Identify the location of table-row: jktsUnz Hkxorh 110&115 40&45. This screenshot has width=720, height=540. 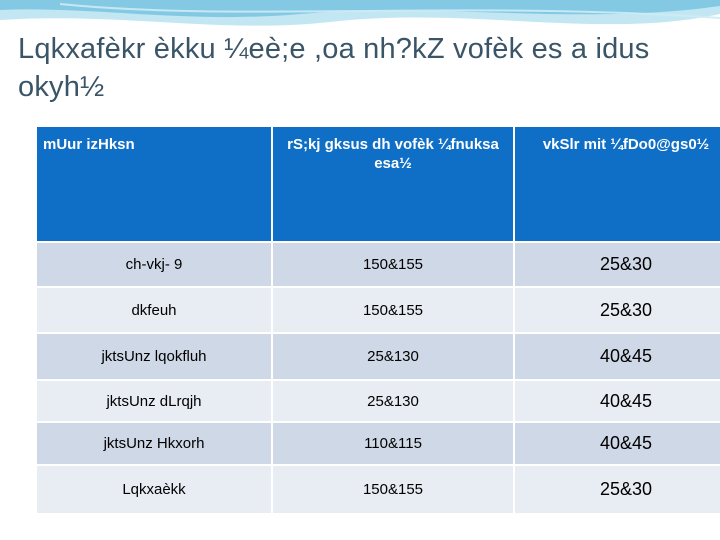
(378, 443).